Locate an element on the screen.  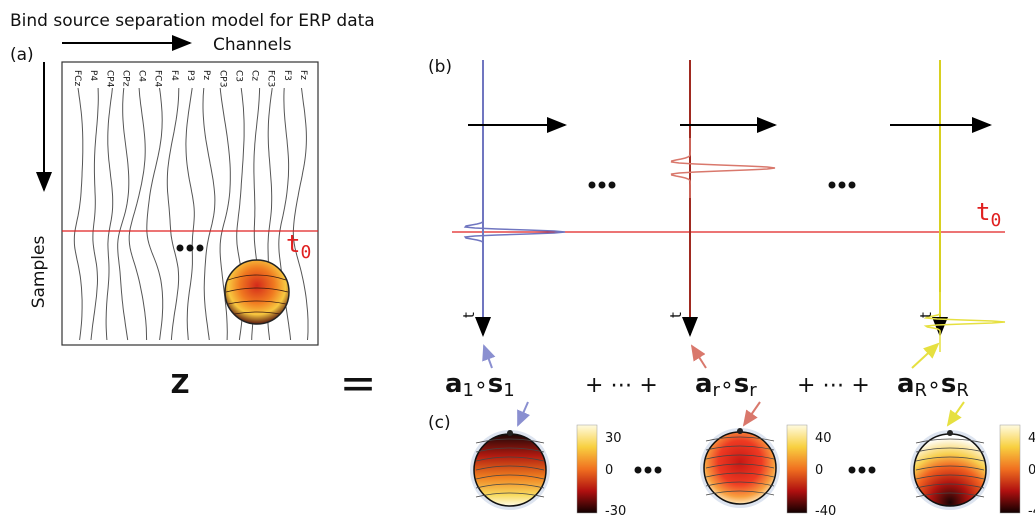
channel-label: FCz is located at coordinates (77, 78).